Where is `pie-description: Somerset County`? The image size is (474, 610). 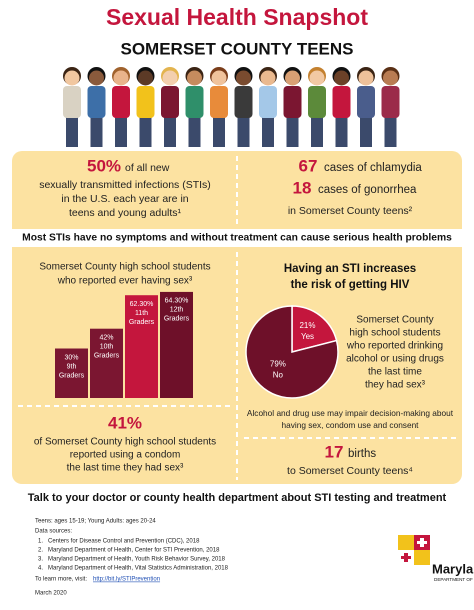
pie-description: Somerset County is located at coordinates (394, 320).